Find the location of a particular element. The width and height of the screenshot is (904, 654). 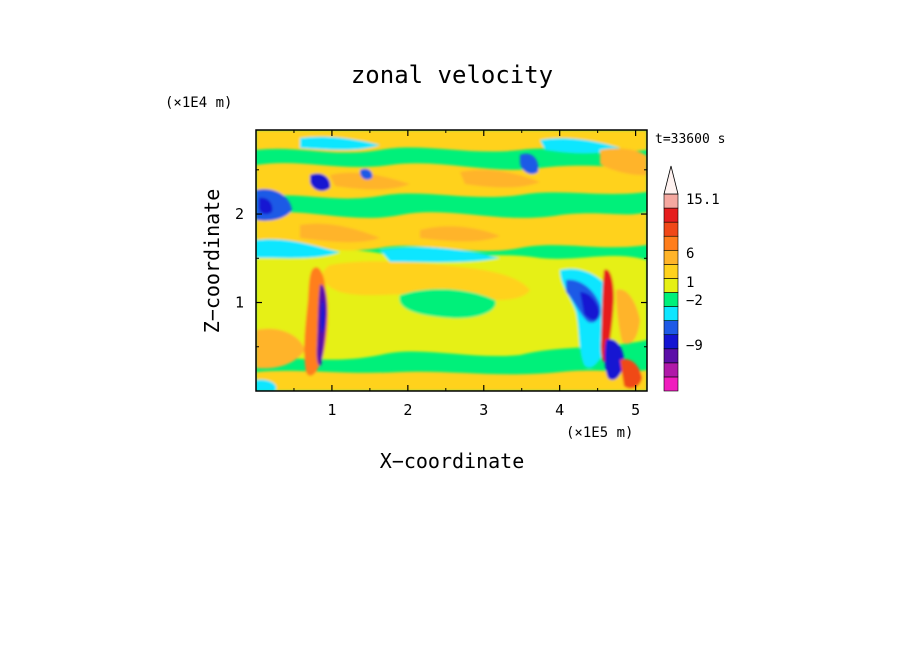

x-tick-label: 5 is located at coordinates (635, 410).